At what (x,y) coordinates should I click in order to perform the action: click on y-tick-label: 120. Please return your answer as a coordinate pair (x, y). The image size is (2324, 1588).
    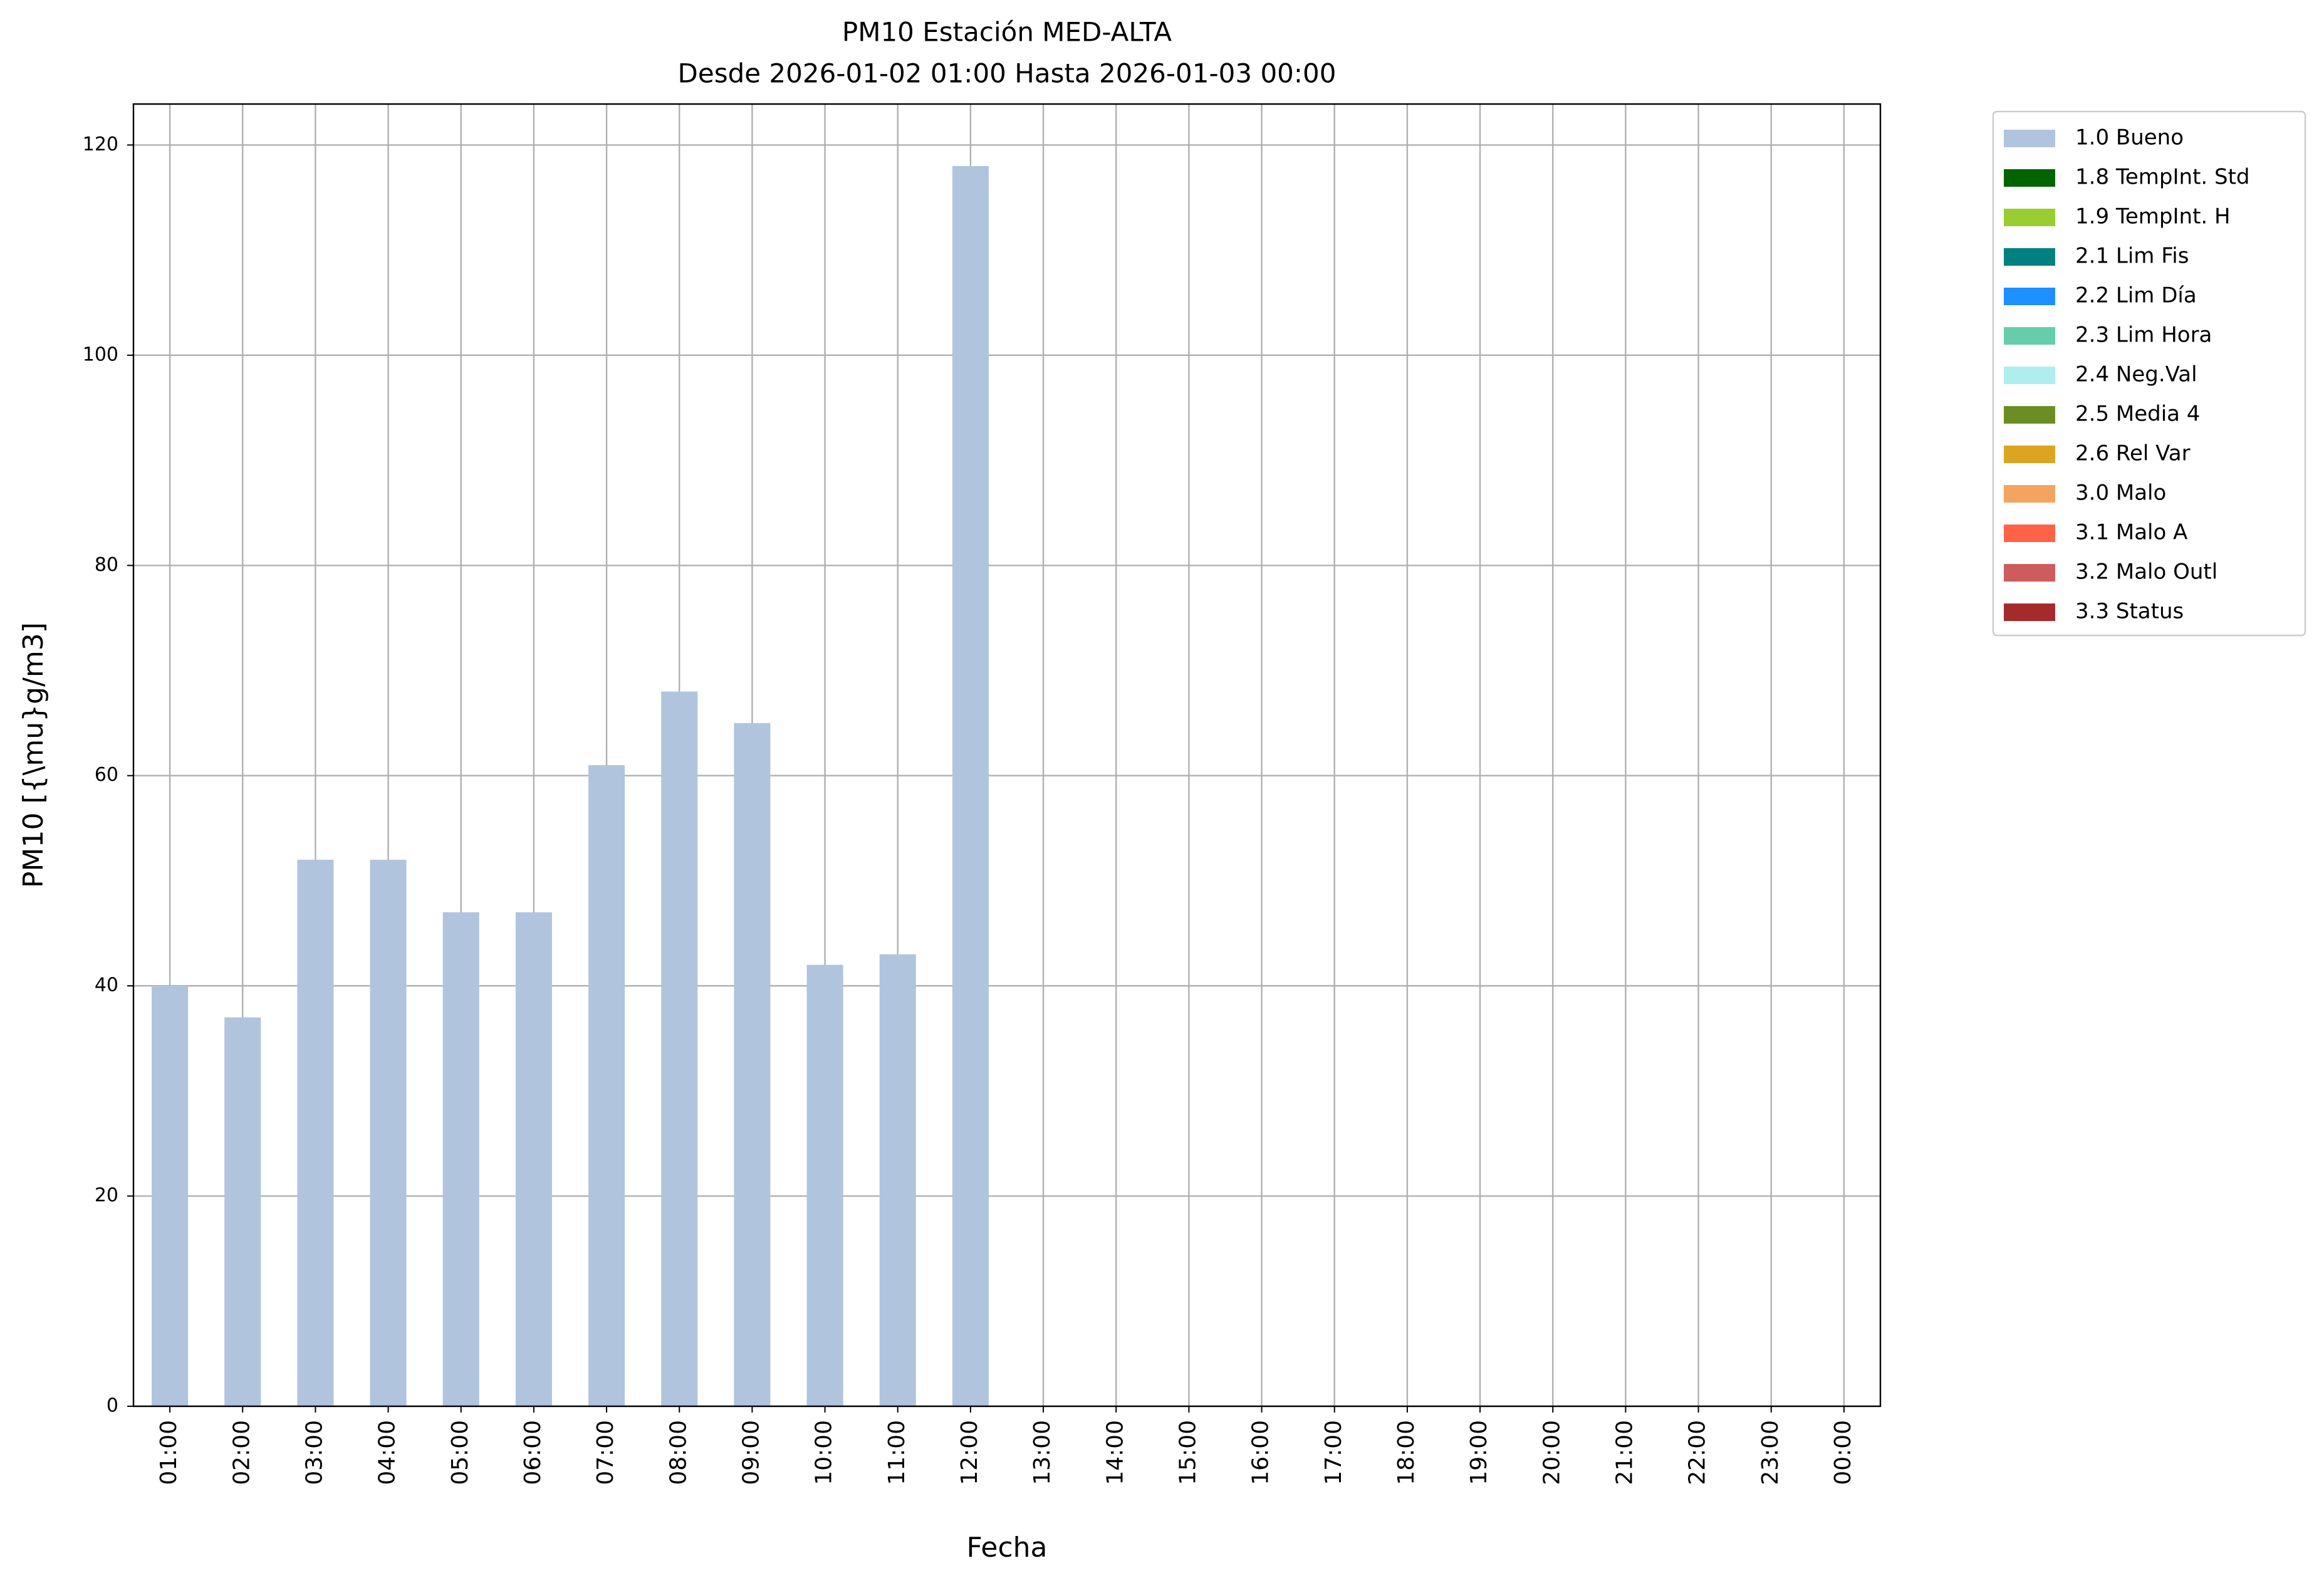
    Looking at the image, I should click on (100, 144).